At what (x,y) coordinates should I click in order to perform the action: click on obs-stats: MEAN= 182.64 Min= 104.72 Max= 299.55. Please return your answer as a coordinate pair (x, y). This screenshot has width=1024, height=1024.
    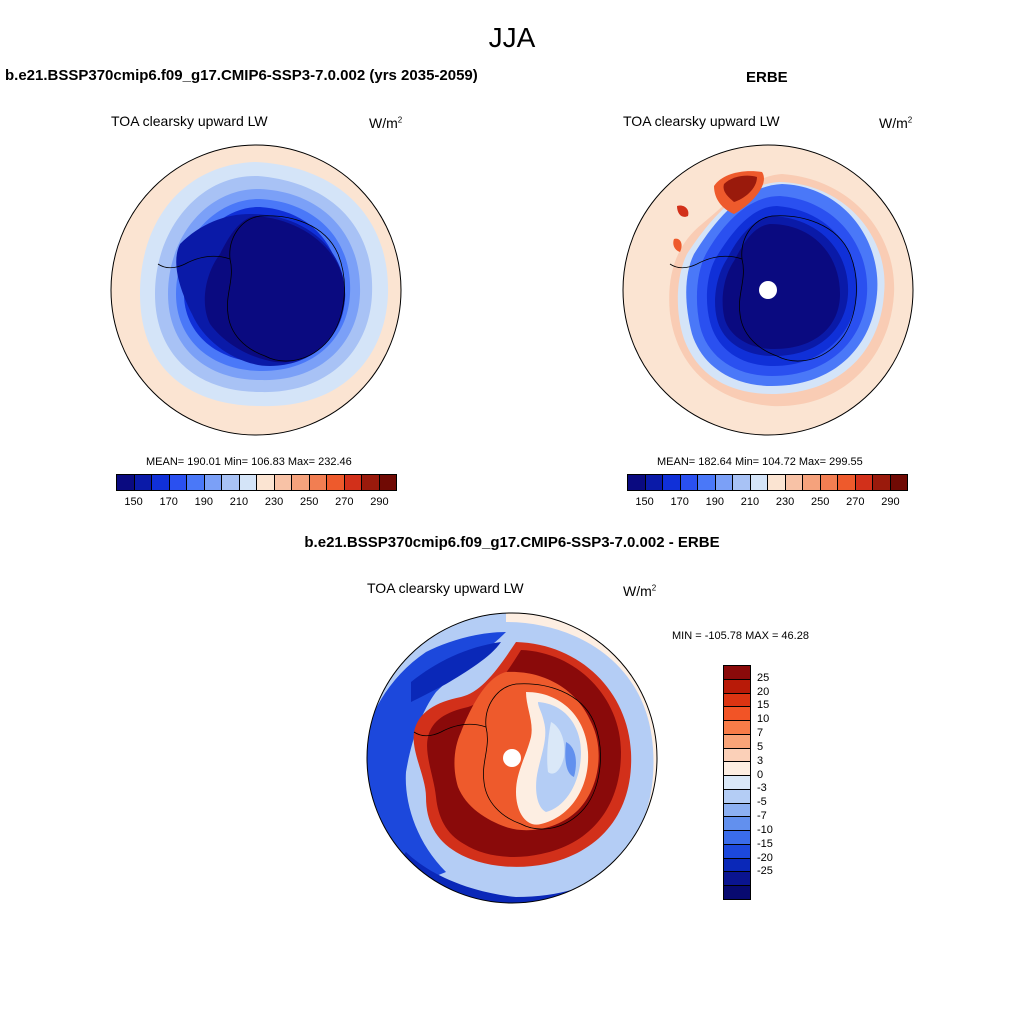
    Looking at the image, I should click on (760, 462).